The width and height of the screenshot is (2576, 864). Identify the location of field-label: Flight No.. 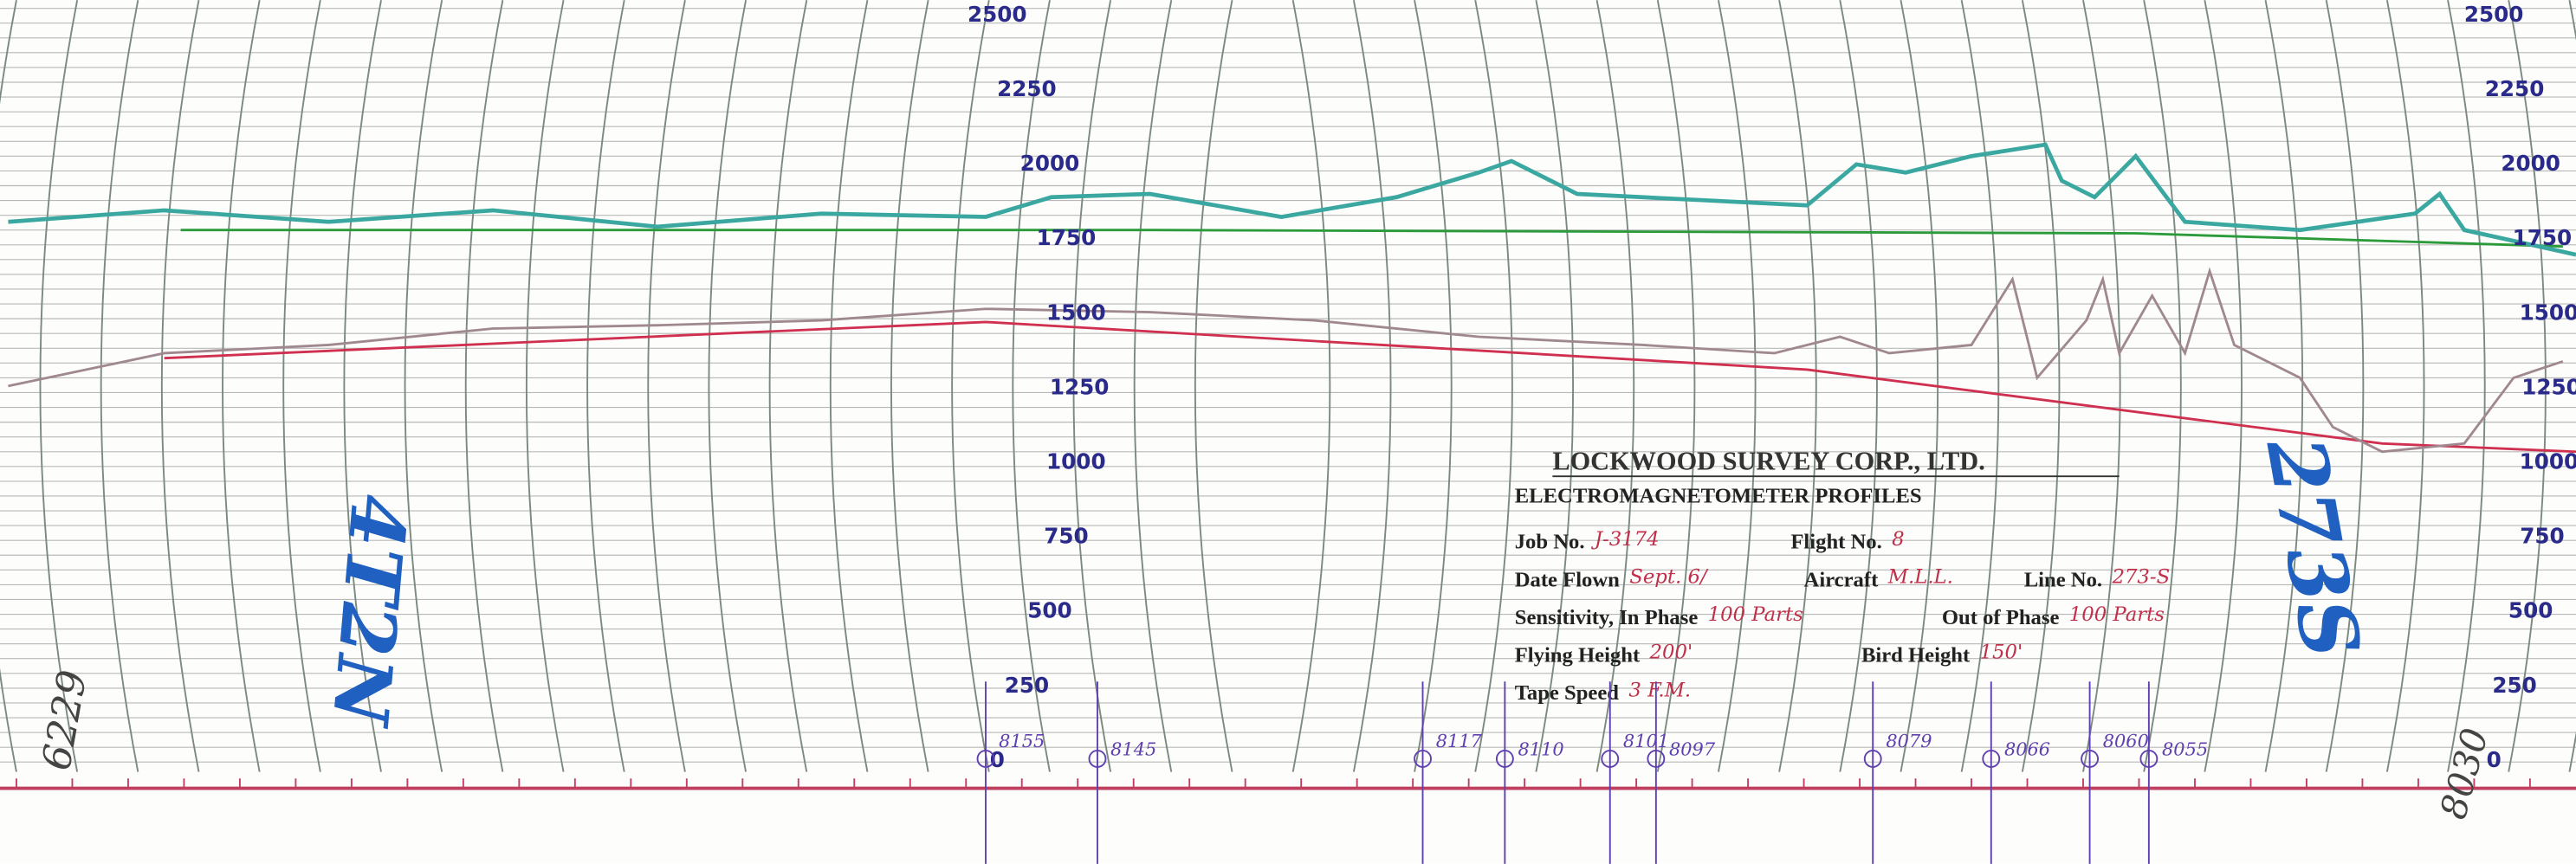
(1835, 542).